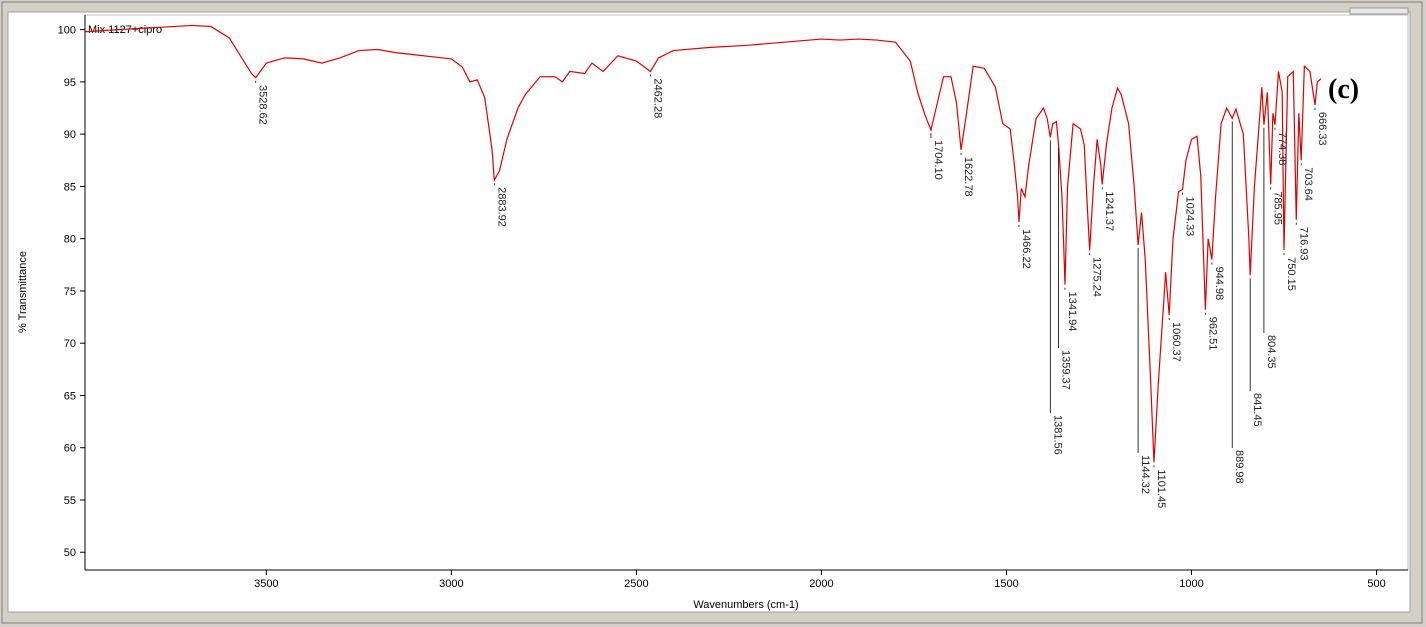 The image size is (1426, 627). Describe the element at coordinates (1219, 284) in the screenshot. I see `peak-label: 944.98` at that location.